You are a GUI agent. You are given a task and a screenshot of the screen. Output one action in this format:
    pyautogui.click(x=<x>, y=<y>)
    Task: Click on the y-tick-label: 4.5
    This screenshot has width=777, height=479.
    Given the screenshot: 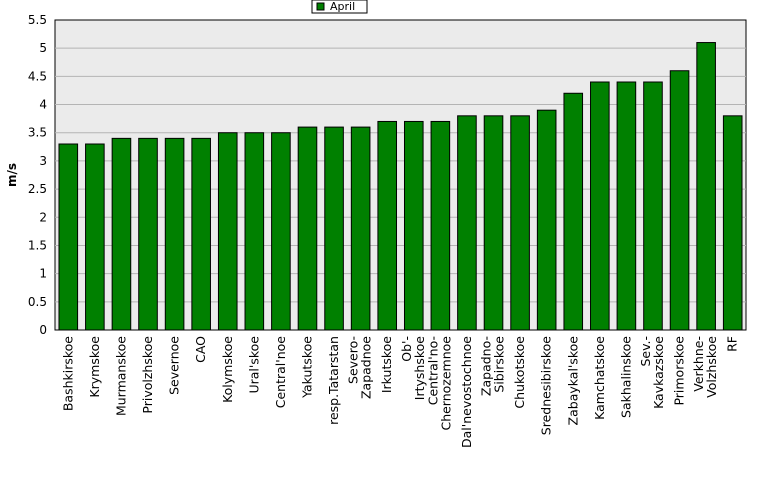 What is the action you would take?
    pyautogui.click(x=37, y=76)
    